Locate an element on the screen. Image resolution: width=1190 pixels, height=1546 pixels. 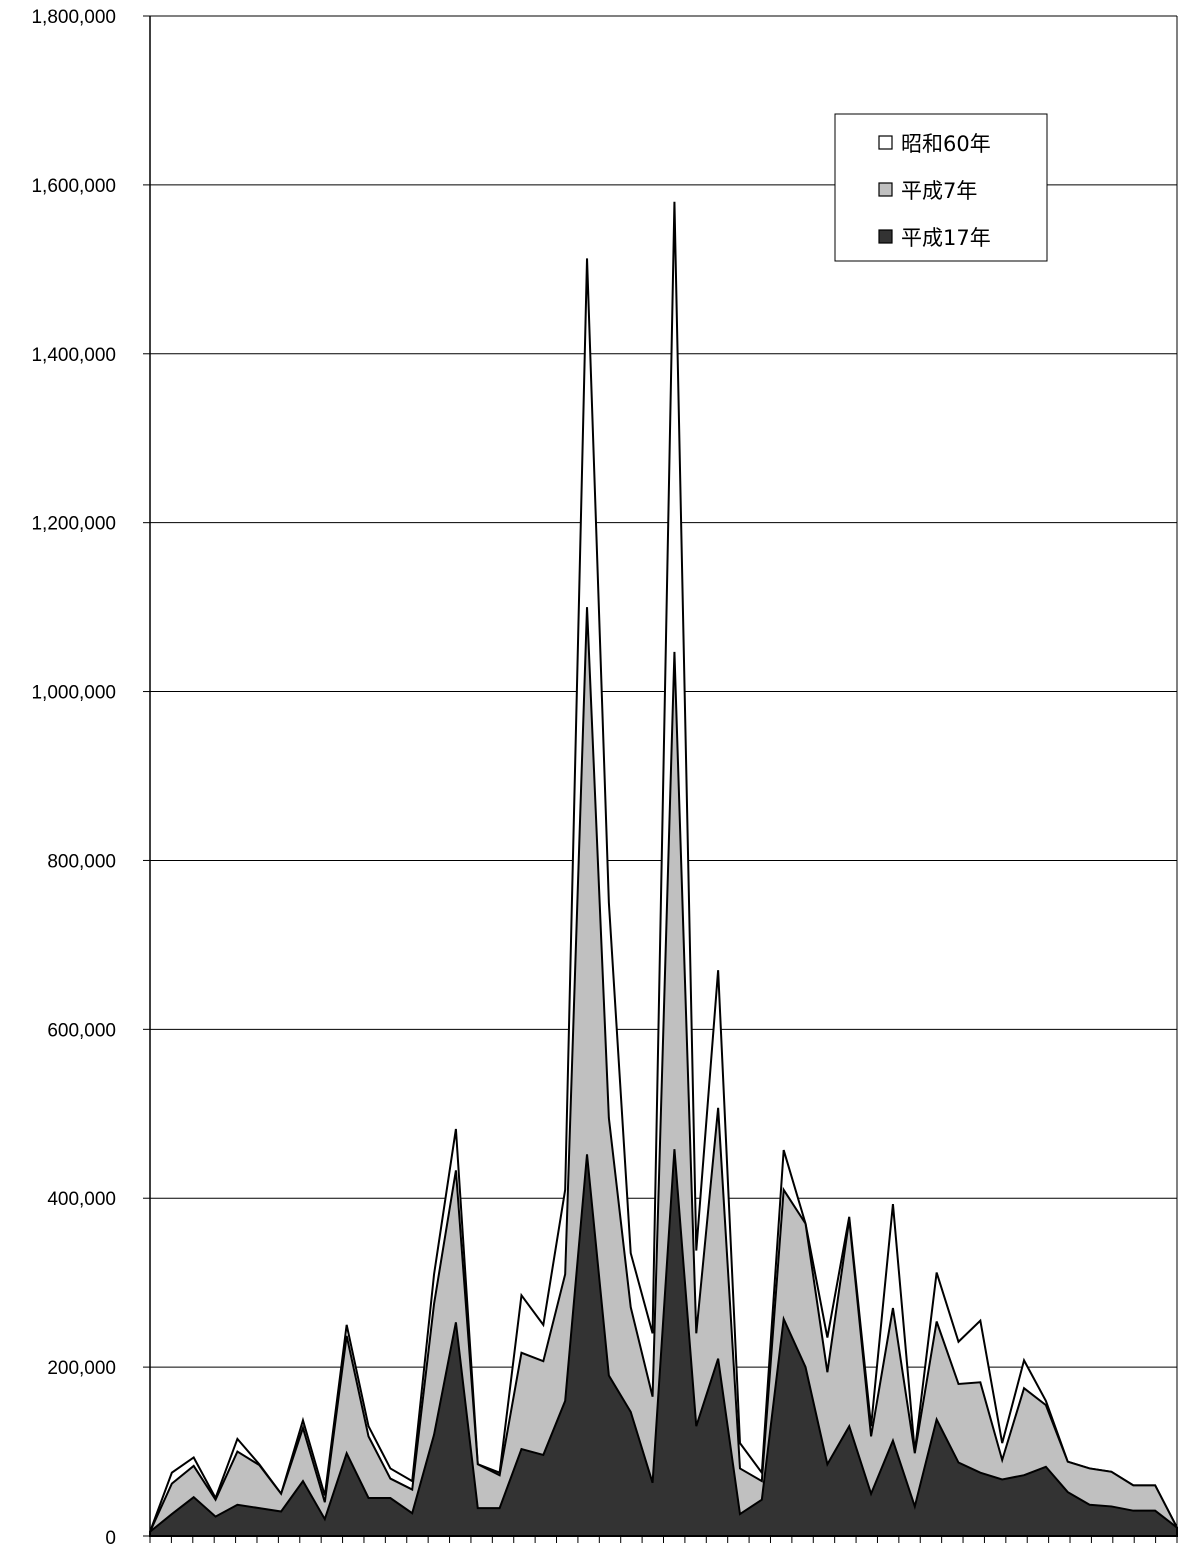
legend-box is located at coordinates (941, 187).